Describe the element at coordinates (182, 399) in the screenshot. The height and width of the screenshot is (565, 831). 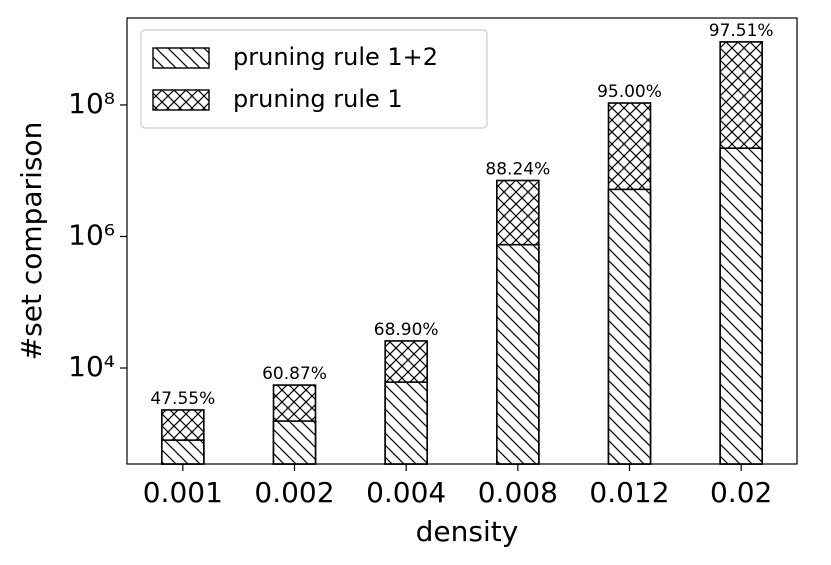
I see `bar-label: 47.55%` at that location.